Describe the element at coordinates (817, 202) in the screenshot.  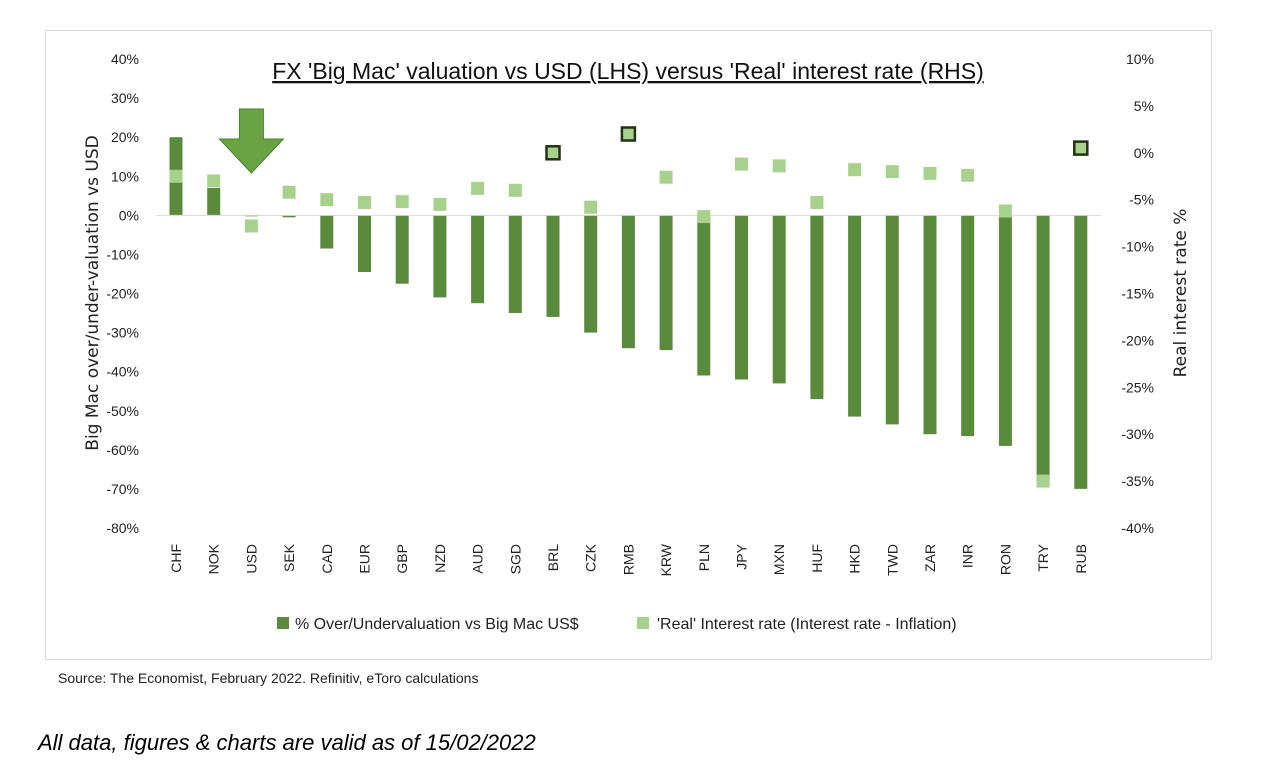
I see `marker-huf` at that location.